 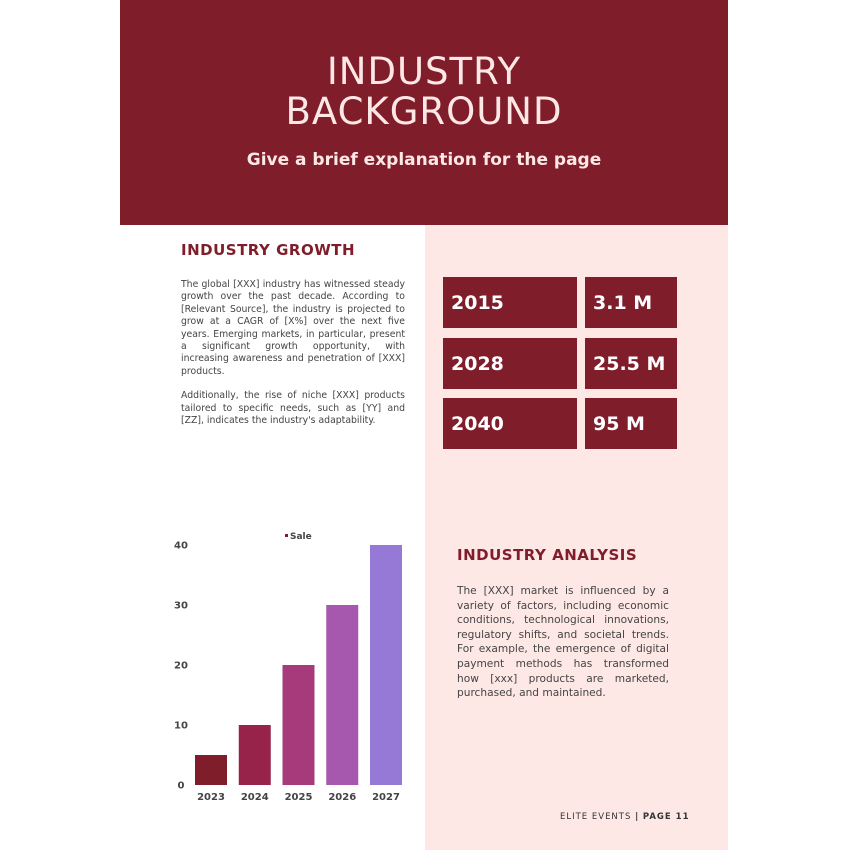 What do you see at coordinates (386, 665) in the screenshot?
I see `bar-2027` at bounding box center [386, 665].